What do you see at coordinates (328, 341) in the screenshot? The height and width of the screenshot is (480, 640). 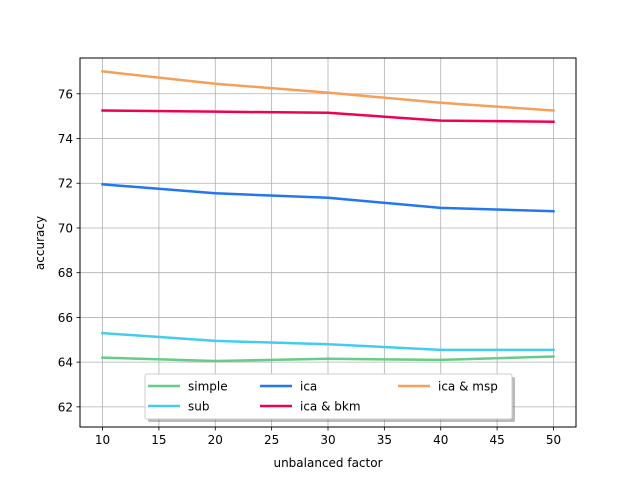 I see `series-line-sub` at bounding box center [328, 341].